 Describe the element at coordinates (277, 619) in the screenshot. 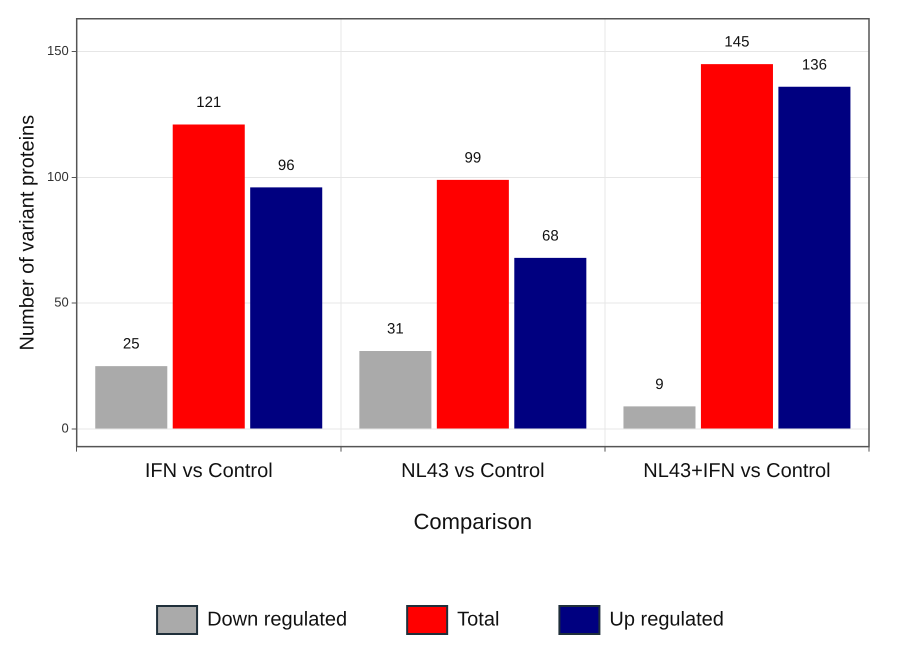

I see `legend-label: Down regulated` at that location.